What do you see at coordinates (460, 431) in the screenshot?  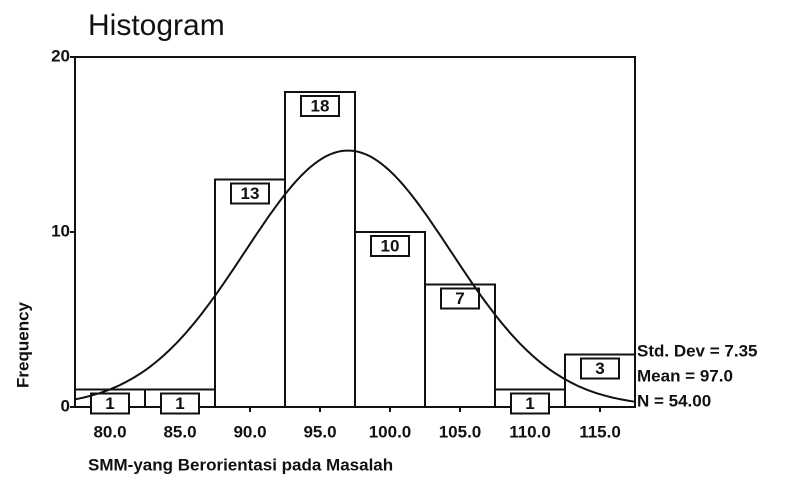 I see `x-tick-label: 105.0` at bounding box center [460, 431].